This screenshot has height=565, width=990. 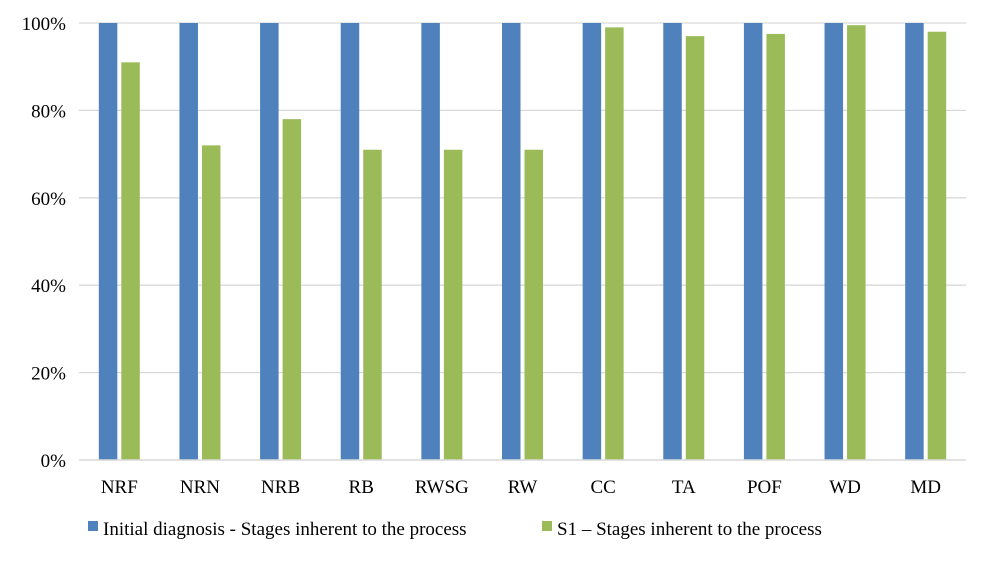 I want to click on y-tick-label: 100%, so click(x=44, y=24).